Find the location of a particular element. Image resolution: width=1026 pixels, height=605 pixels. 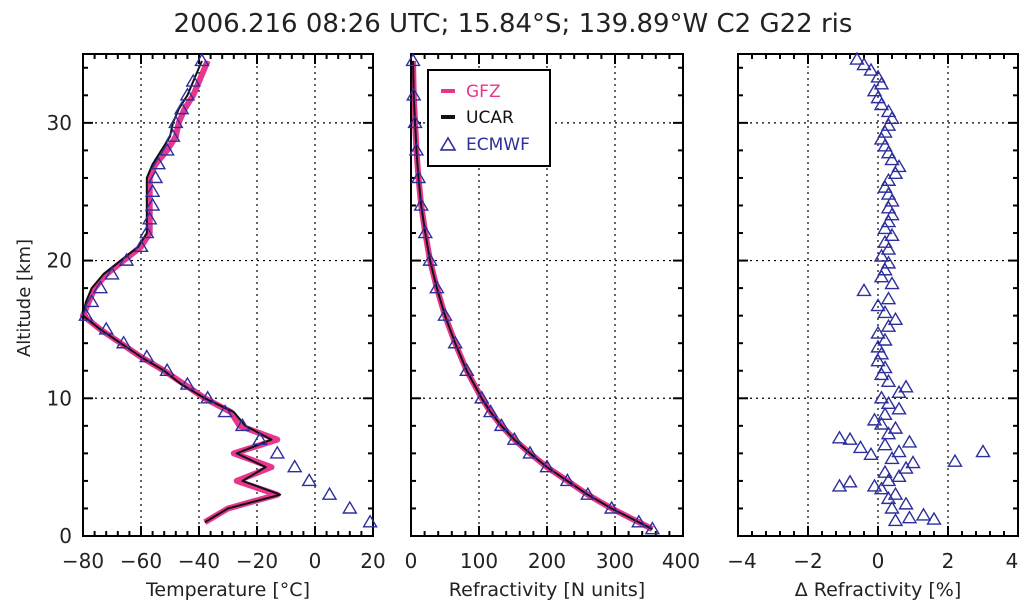

legend-ecmwf-label: ECMWF is located at coordinates (498, 145).